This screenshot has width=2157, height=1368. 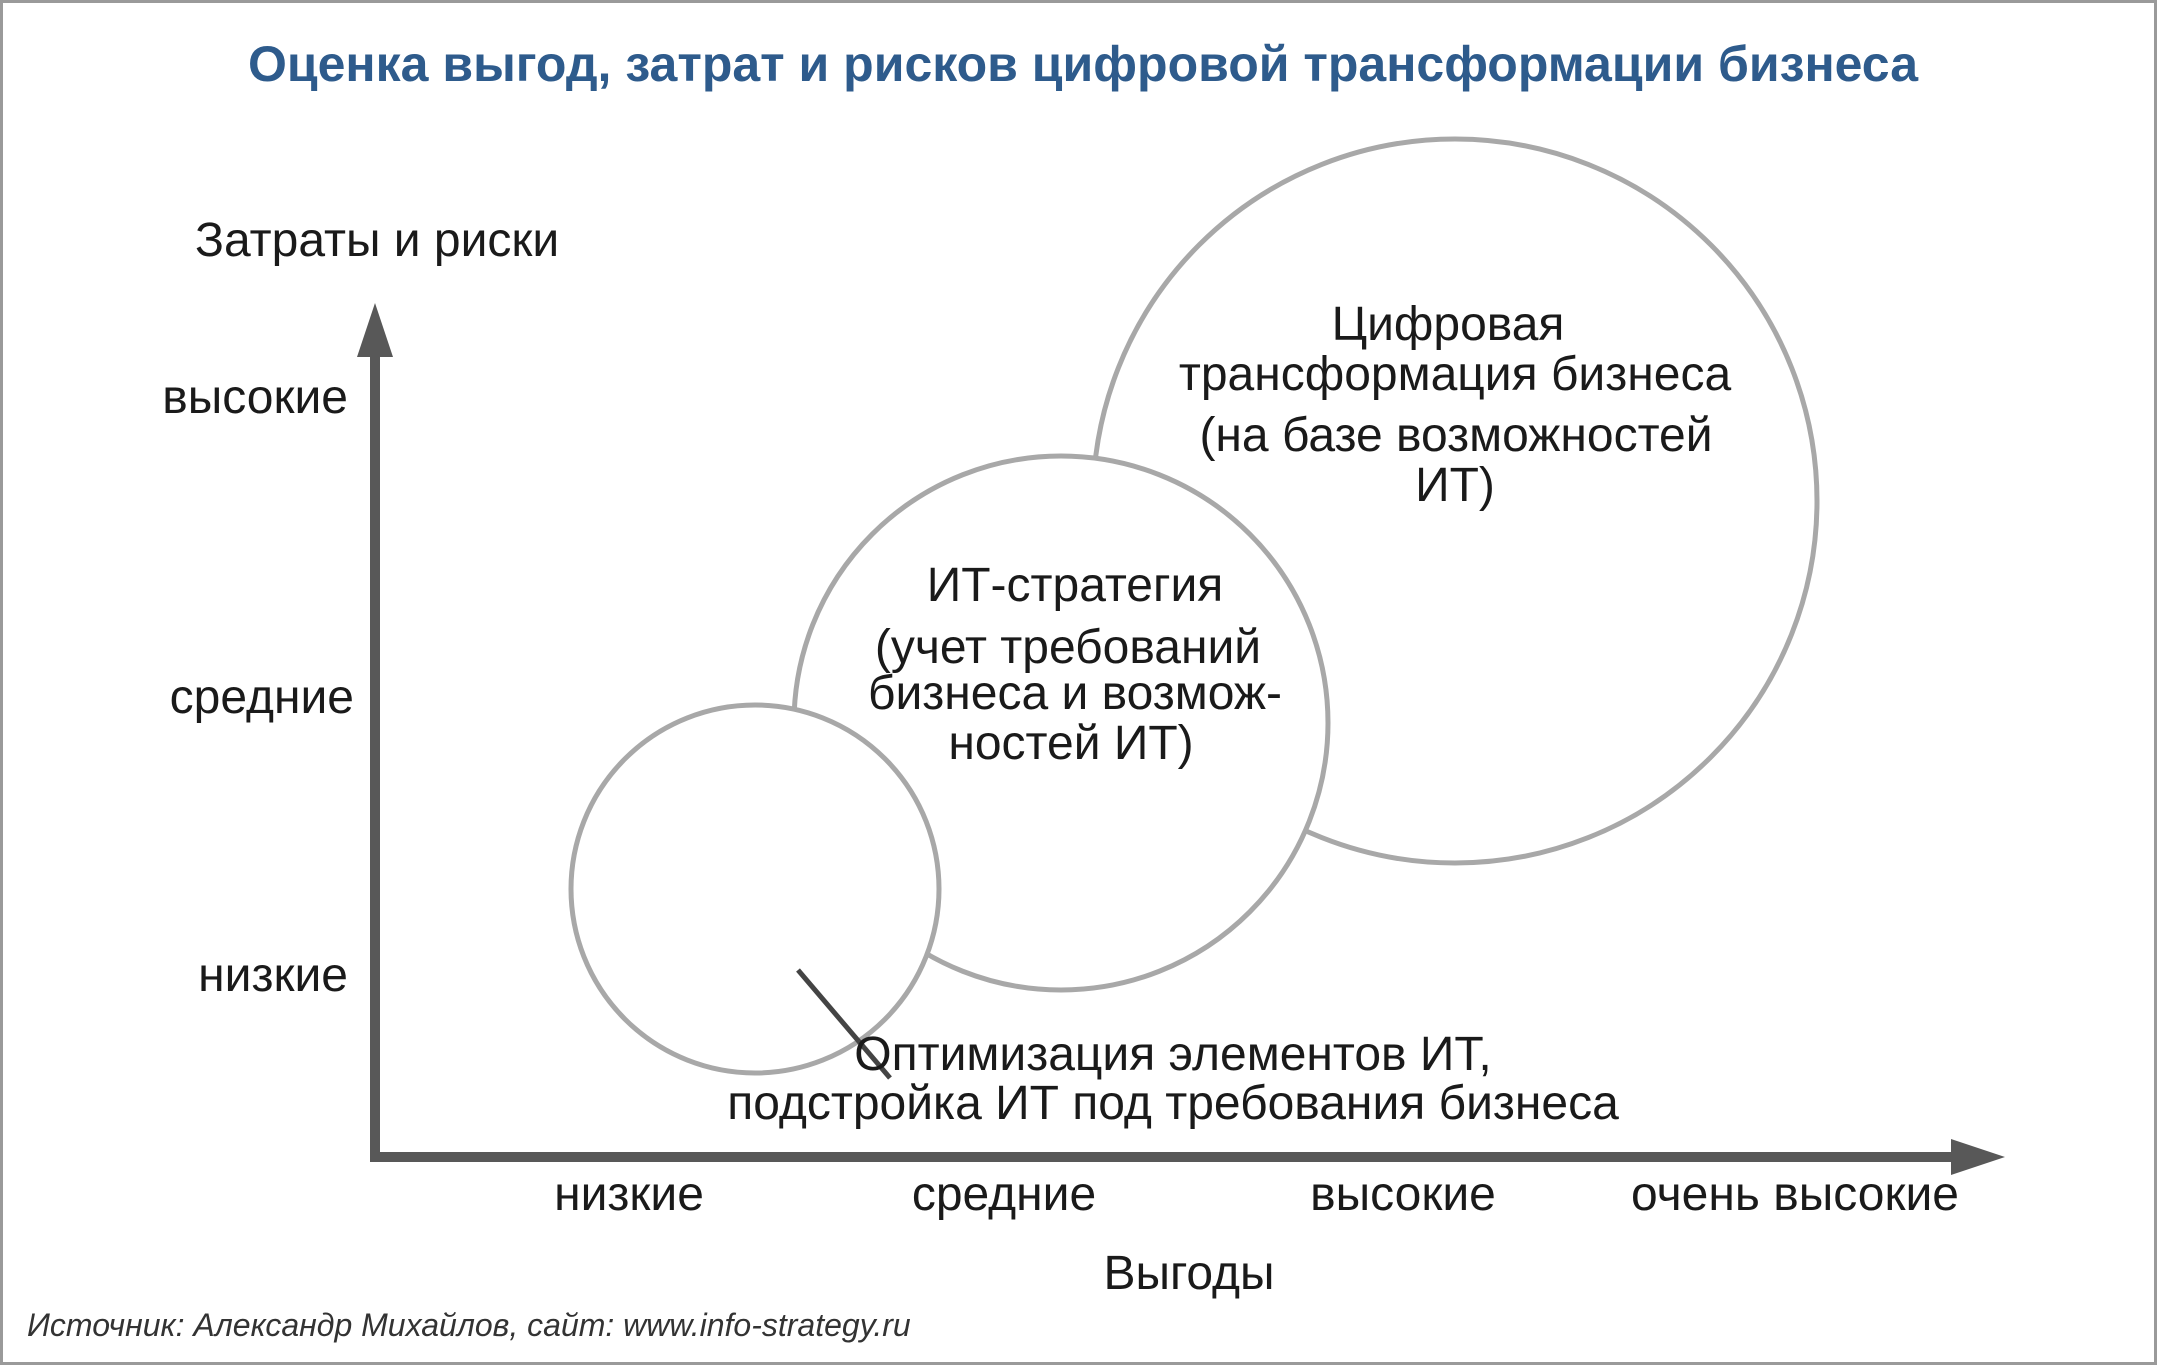 What do you see at coordinates (1068, 647) in the screenshot?
I see `bubble-it-strategy-line-2: (учет требований` at bounding box center [1068, 647].